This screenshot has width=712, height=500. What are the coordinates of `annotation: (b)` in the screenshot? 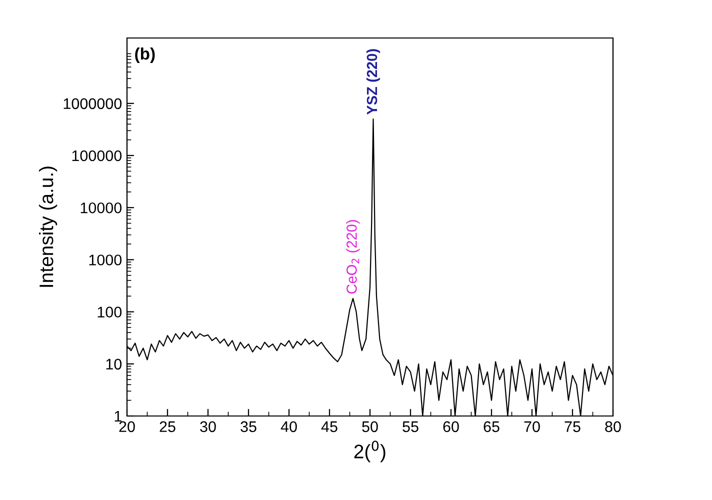 It's located at (145, 55).